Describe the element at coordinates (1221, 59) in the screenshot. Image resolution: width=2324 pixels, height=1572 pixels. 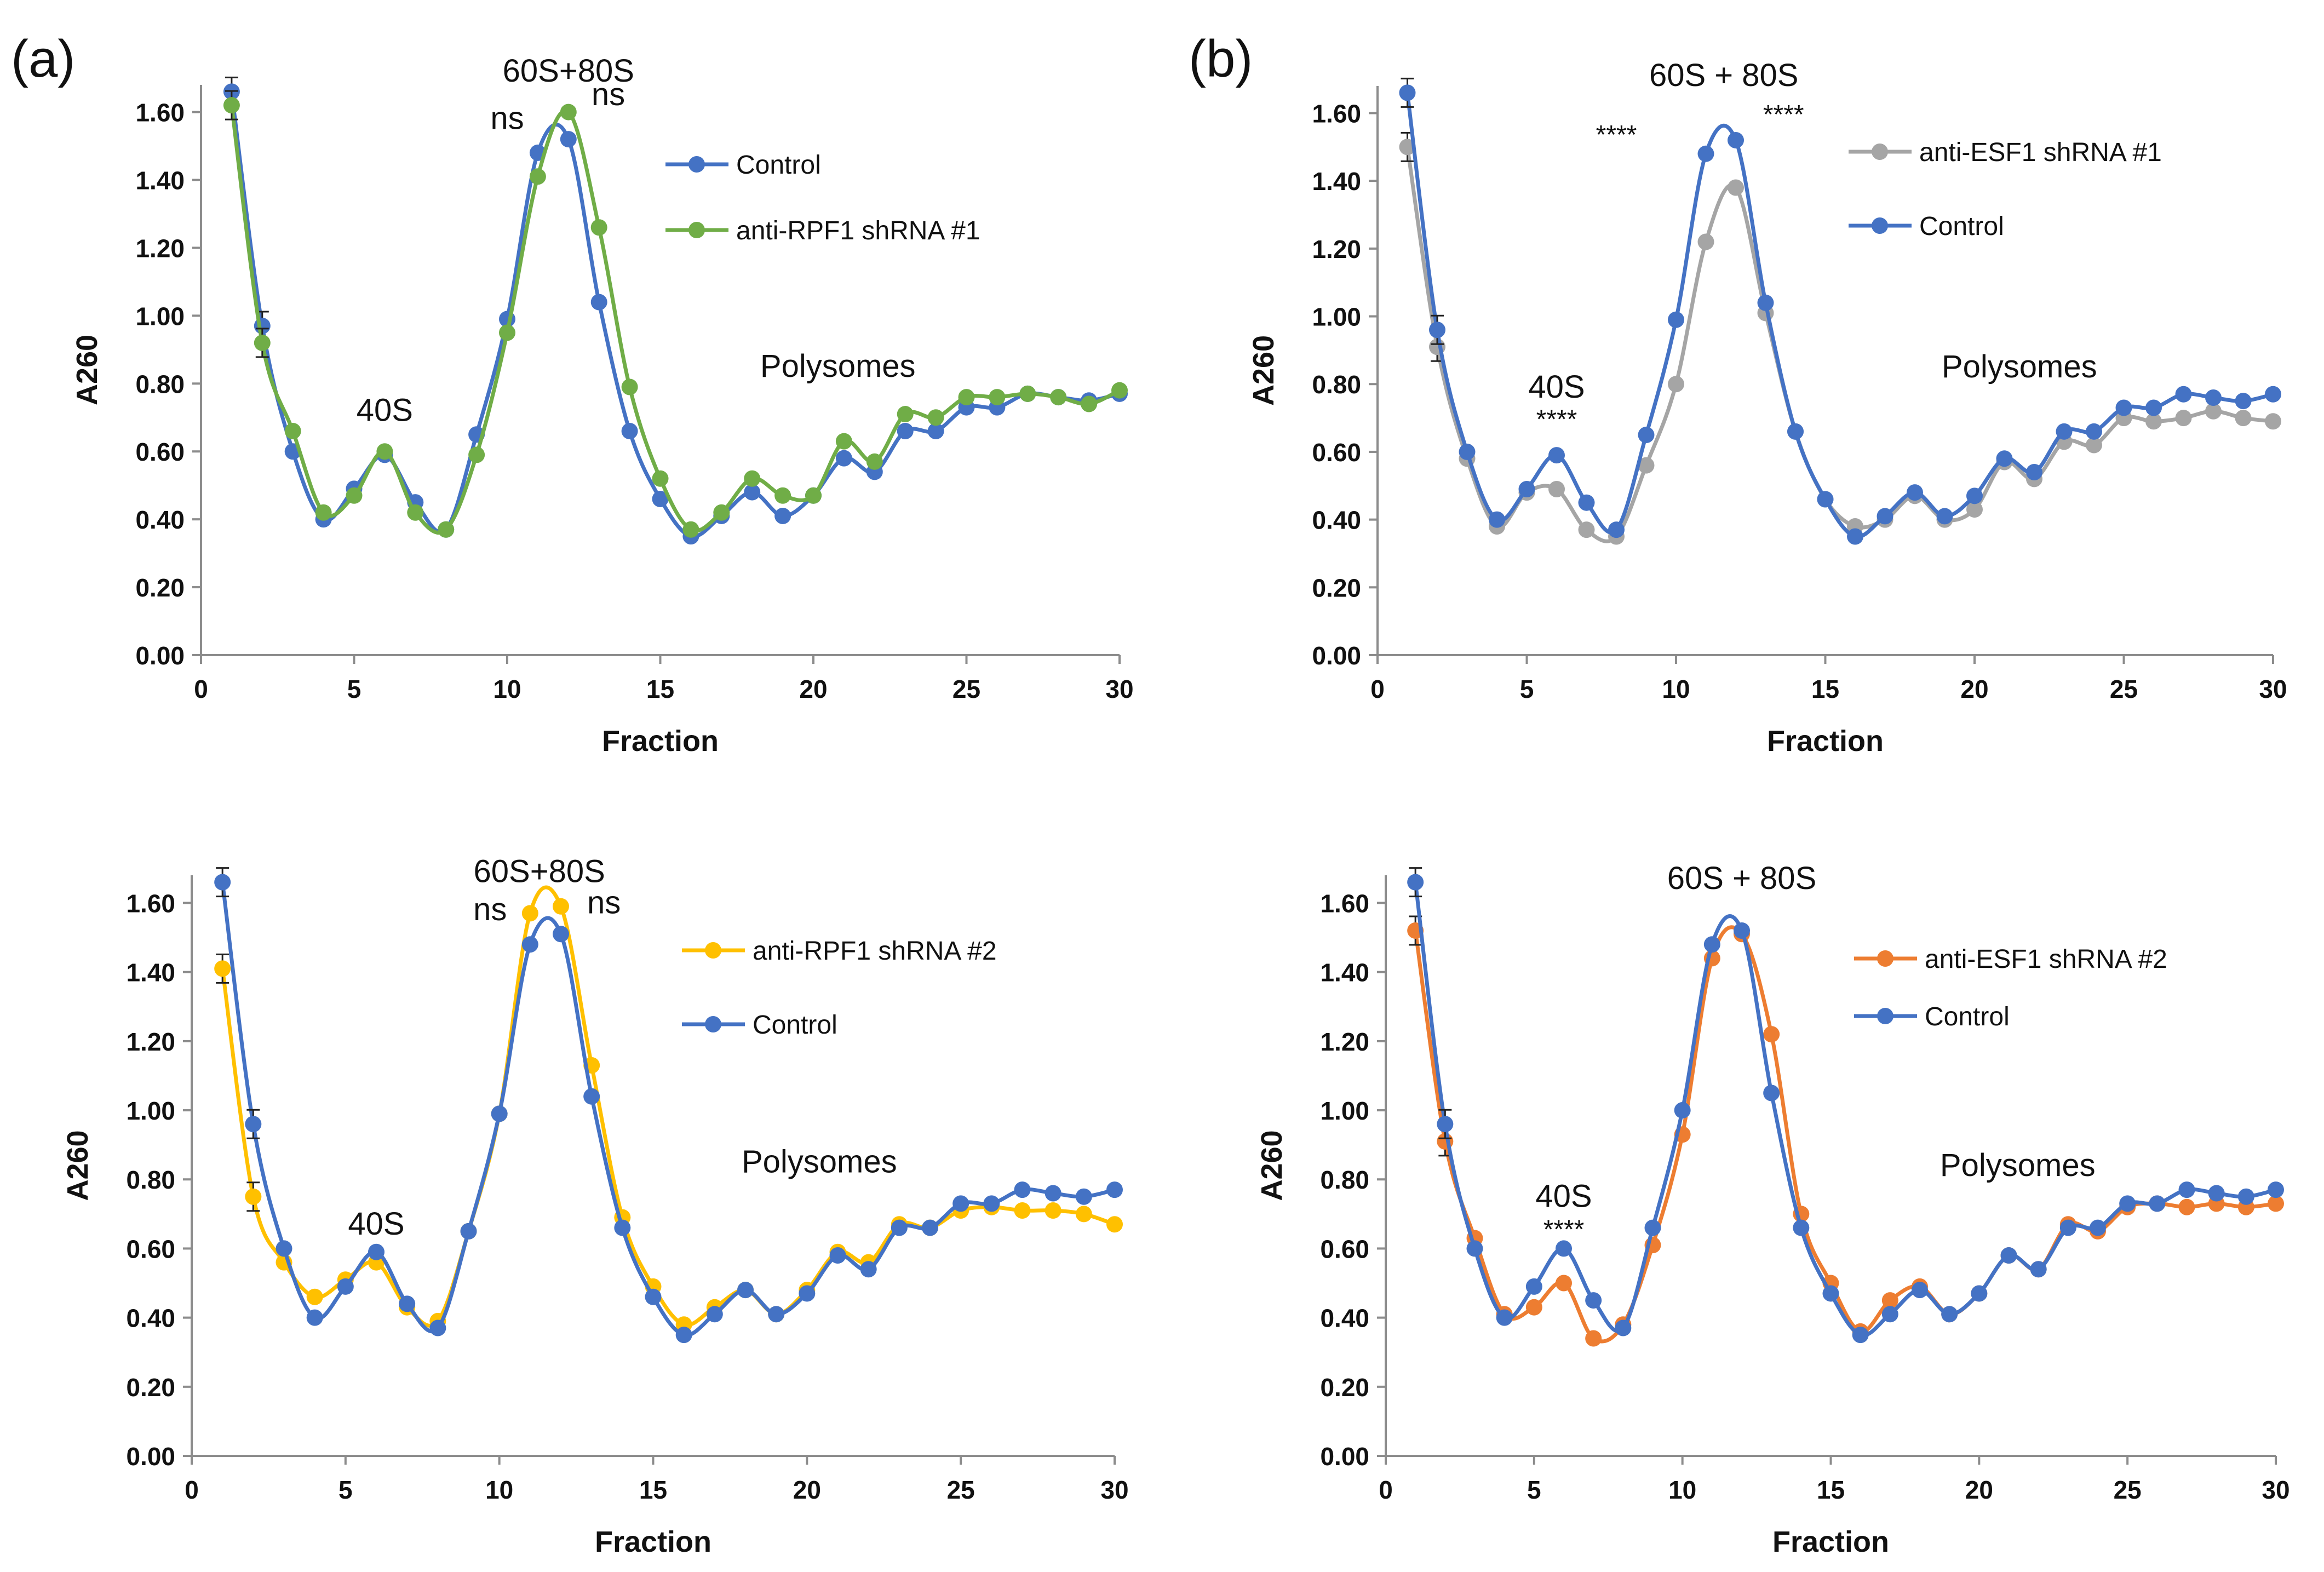
I see `panel-label-b: (b)` at that location.